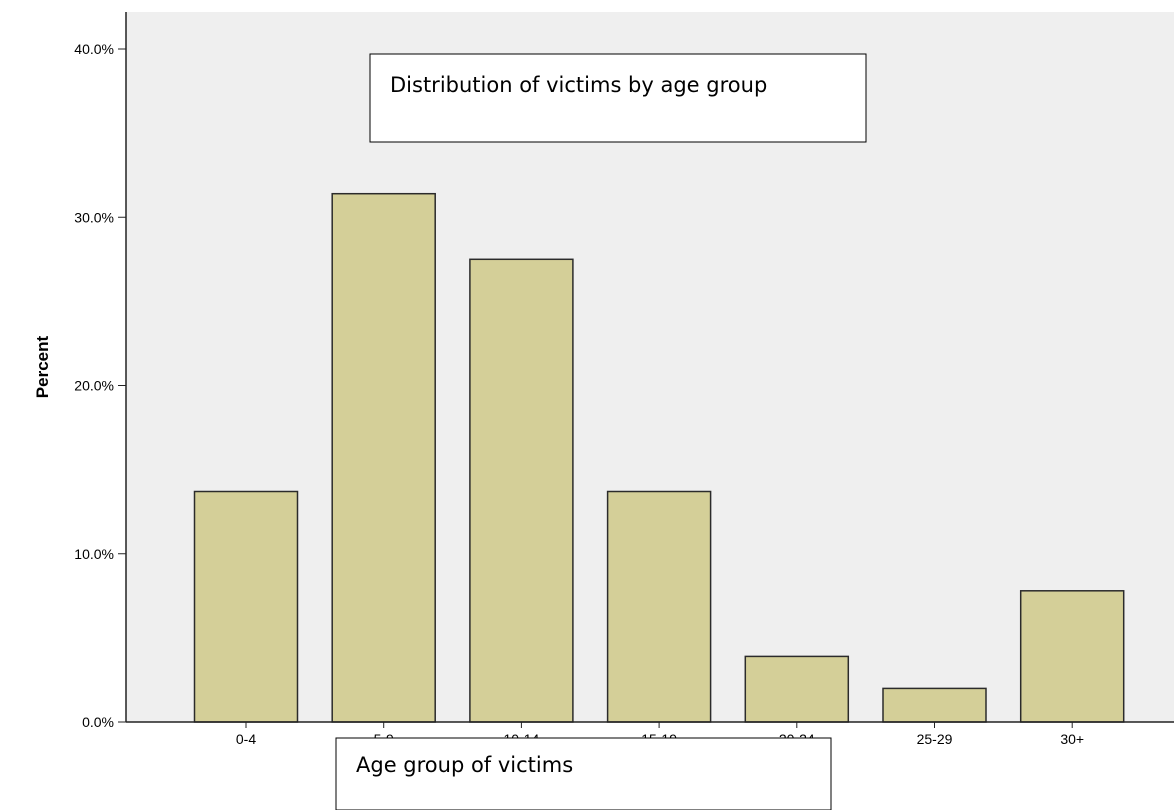 The image size is (1174, 810). I want to click on y-tick-label: 40.0%, so click(94, 49).